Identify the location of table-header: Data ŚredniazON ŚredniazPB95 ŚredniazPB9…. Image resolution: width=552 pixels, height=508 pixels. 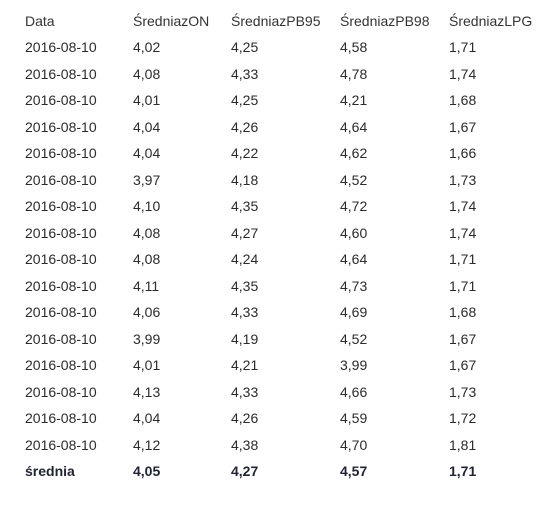
(276, 21).